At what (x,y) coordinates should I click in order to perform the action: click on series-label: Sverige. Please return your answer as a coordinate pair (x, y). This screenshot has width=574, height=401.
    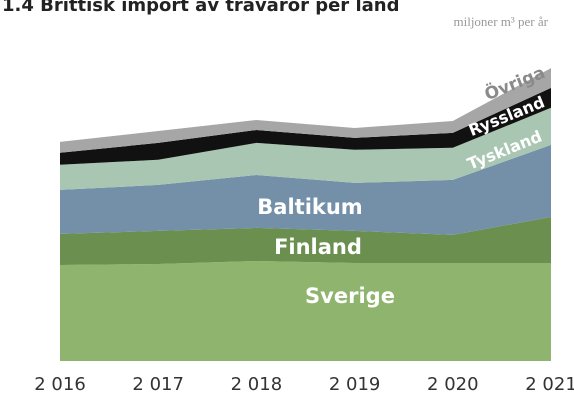
    Looking at the image, I should click on (350, 296).